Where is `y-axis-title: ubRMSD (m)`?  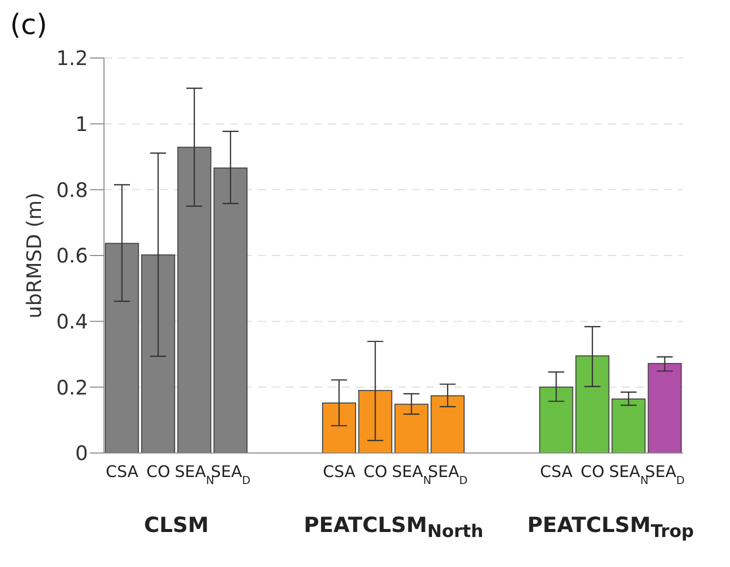 y-axis-title: ubRMSD (m) is located at coordinates (34, 255).